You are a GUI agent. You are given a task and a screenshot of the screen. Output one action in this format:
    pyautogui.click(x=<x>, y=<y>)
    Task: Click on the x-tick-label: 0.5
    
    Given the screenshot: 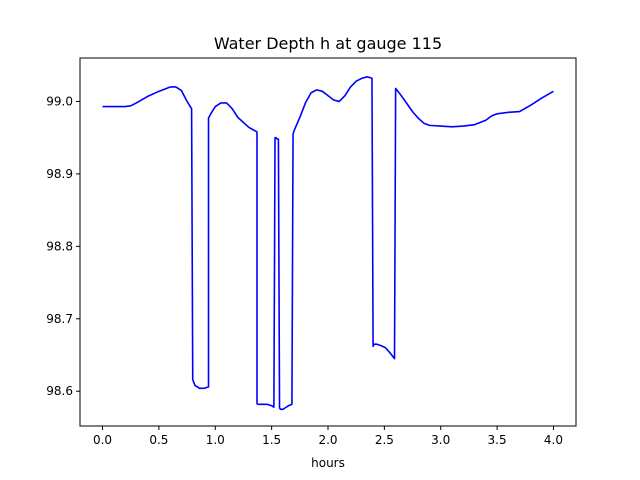 What is the action you would take?
    pyautogui.click(x=158, y=440)
    